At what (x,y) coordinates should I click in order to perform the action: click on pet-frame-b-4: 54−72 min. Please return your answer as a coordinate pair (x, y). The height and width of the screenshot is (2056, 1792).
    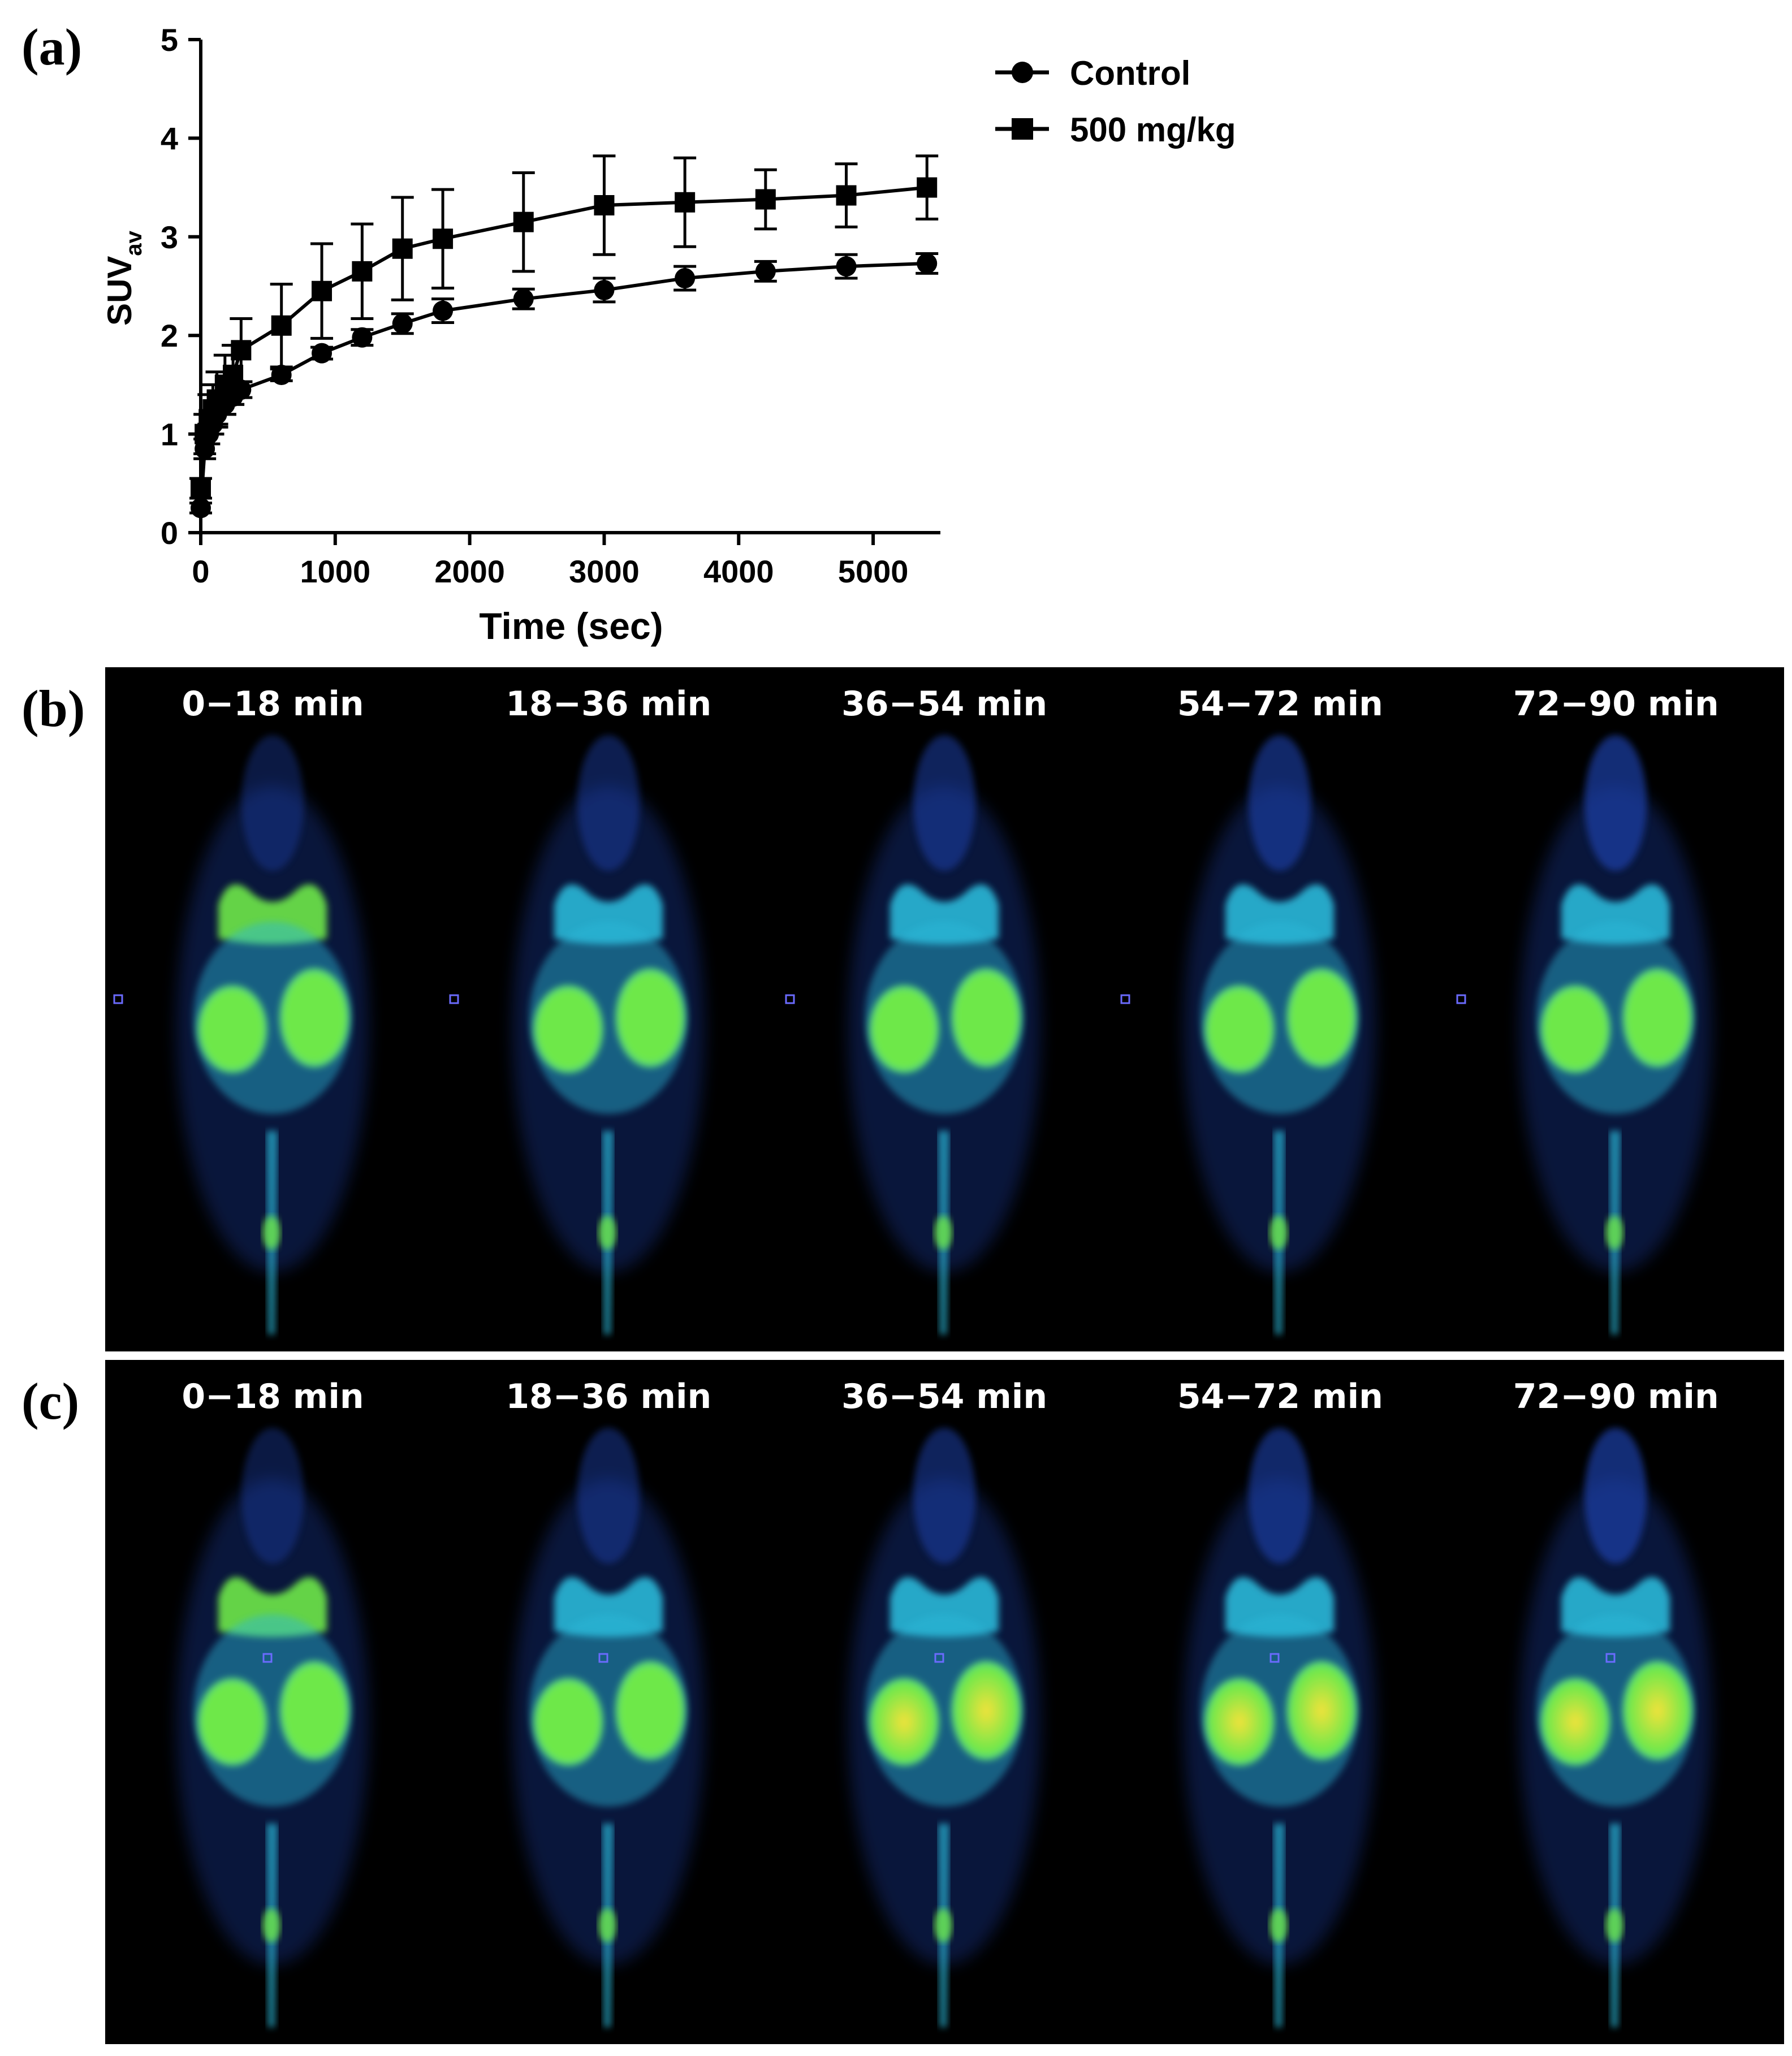
    Looking at the image, I should click on (1280, 1009).